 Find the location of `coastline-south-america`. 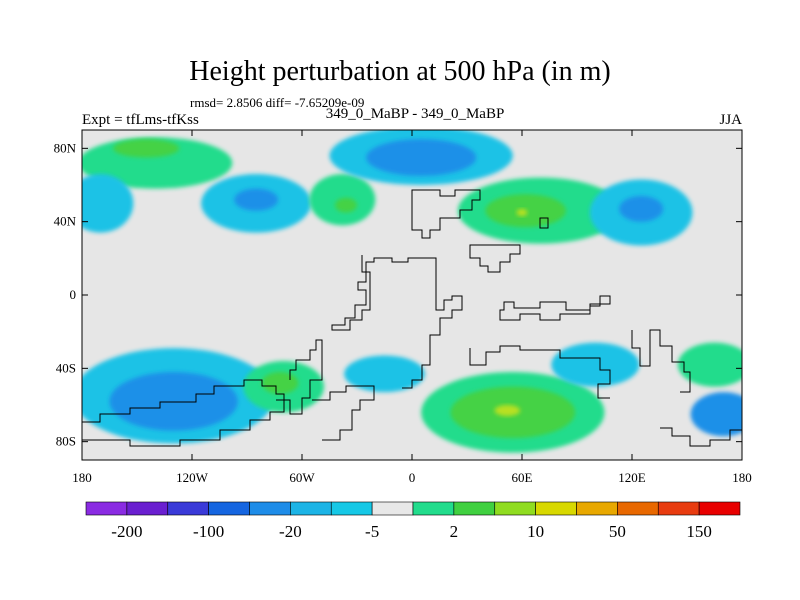

coastline-south-america is located at coordinates (299, 377).